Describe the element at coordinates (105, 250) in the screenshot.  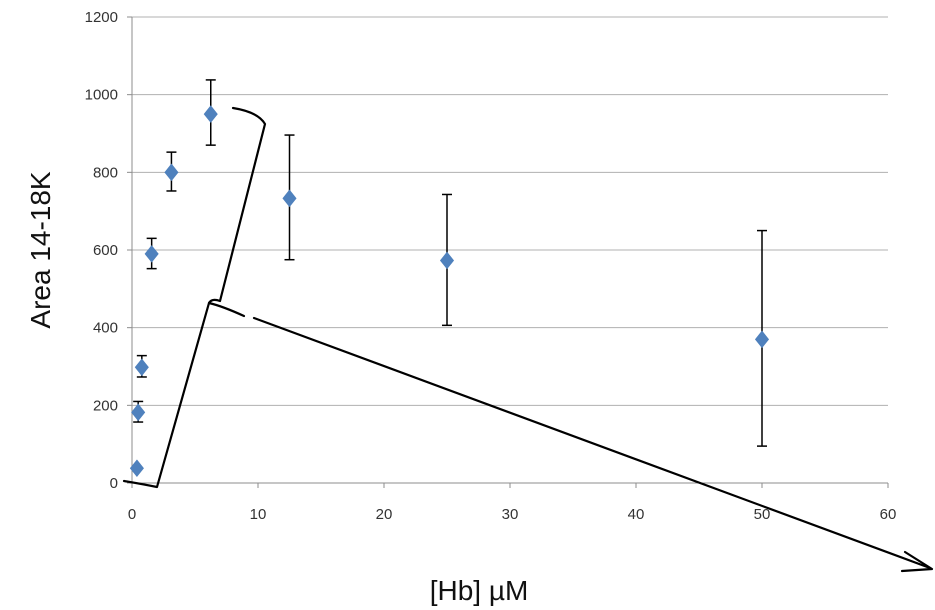
I see `y-tick-label: 600` at that location.